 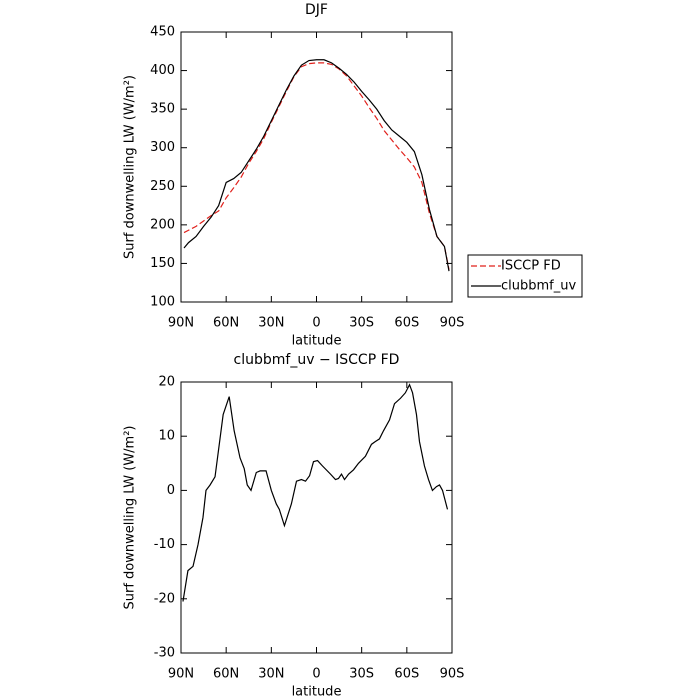 I want to click on chart-title: DJF, so click(x=316, y=10).